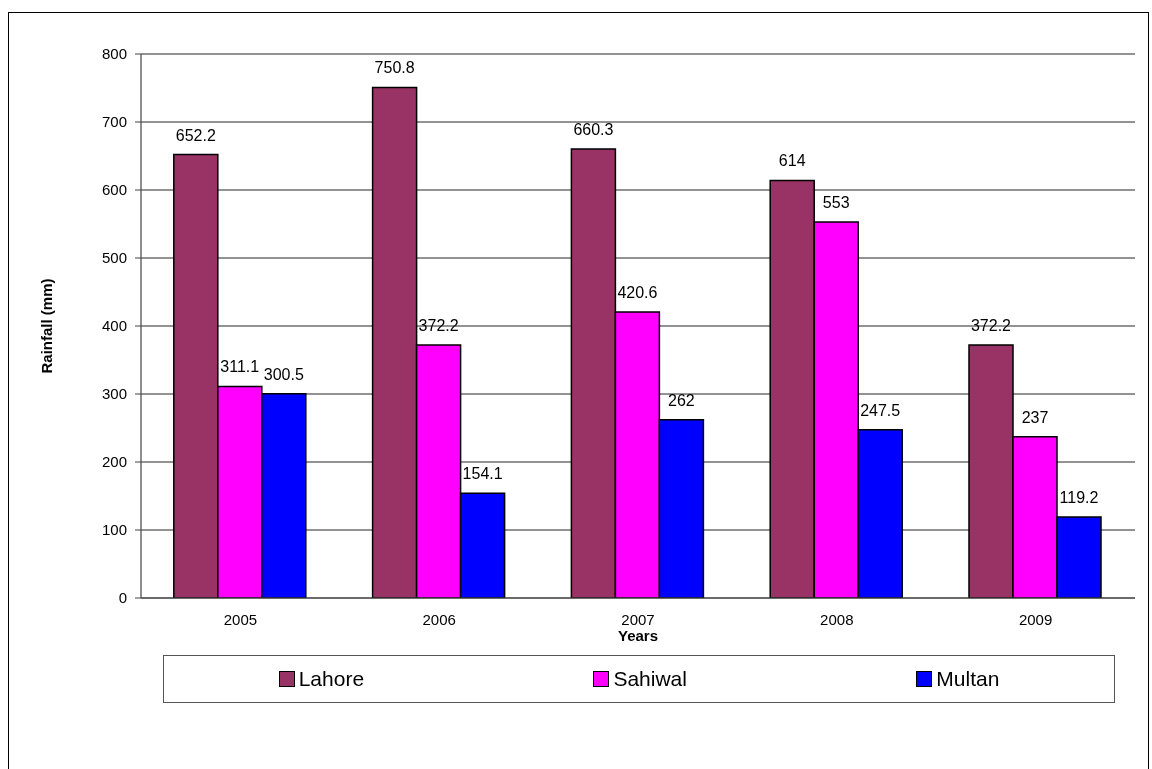  I want to click on data-label: 311.1, so click(240, 367).